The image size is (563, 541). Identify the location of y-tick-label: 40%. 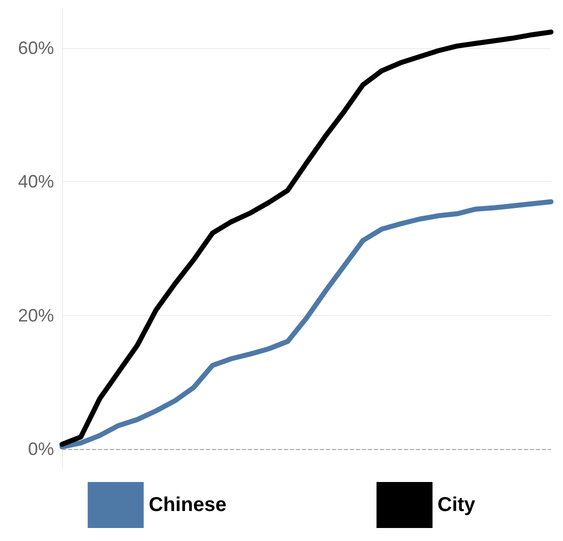
(36, 182).